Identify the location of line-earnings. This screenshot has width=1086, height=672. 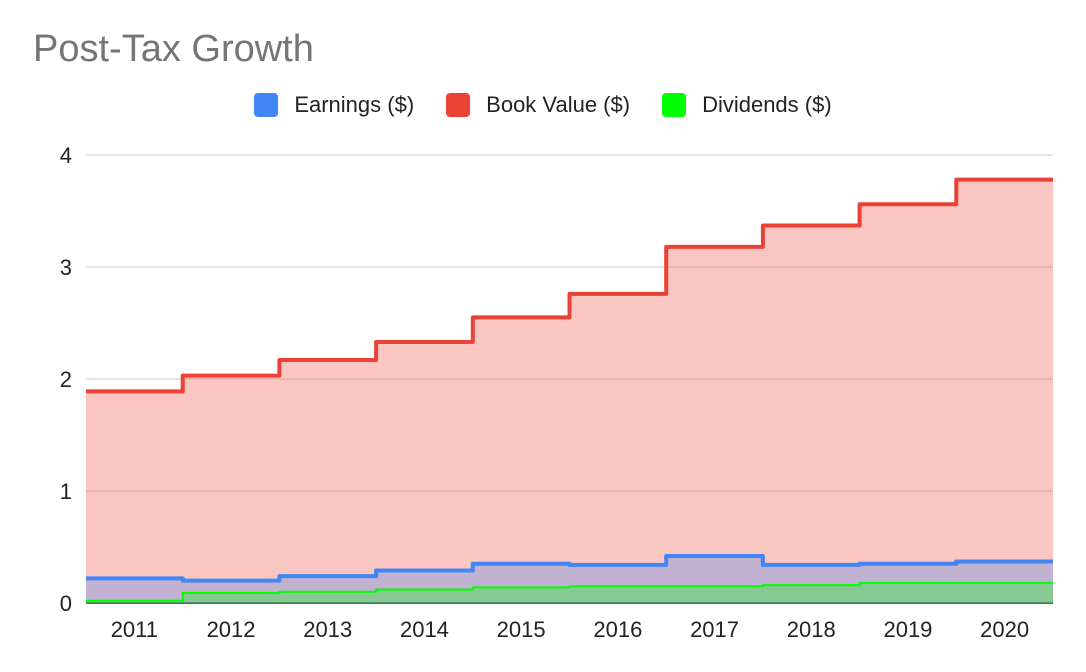
(569, 568).